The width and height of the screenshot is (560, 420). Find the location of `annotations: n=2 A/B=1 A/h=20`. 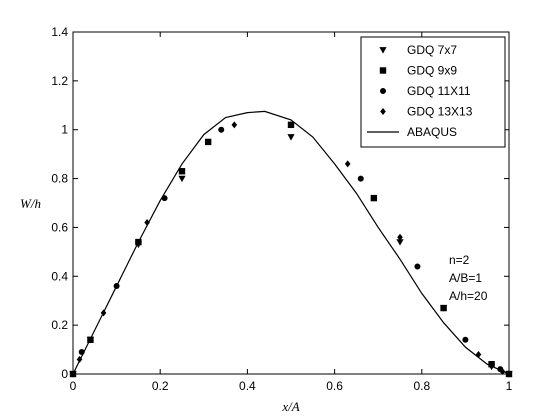

annotations: n=2 A/B=1 A/h=20 is located at coordinates (468, 278).